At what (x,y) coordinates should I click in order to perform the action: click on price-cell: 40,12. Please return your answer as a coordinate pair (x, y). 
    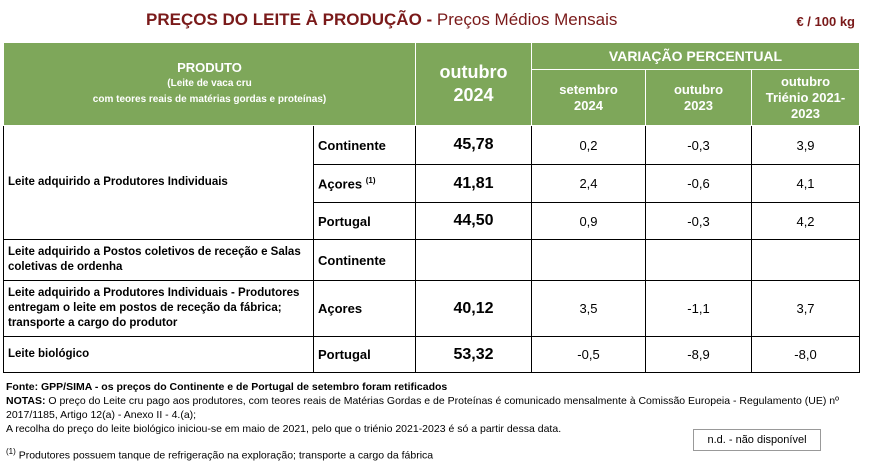
    Looking at the image, I should click on (473, 308).